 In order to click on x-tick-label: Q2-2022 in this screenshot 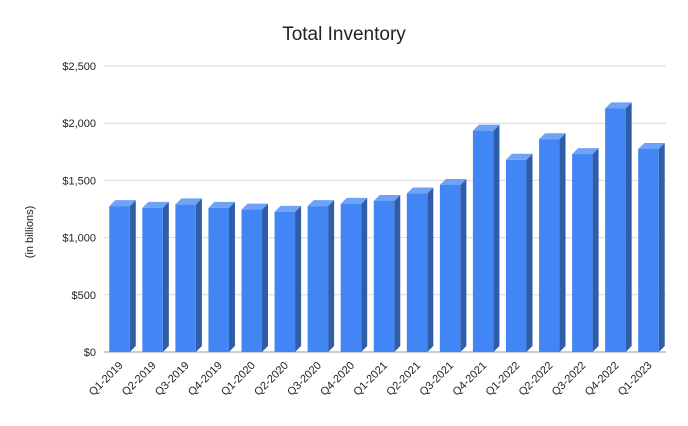, I will do `click(536, 379)`.